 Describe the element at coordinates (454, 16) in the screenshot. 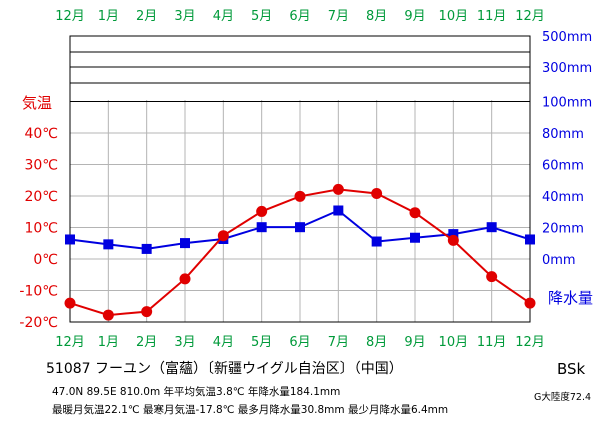

I see `month-label-top: 10月` at that location.